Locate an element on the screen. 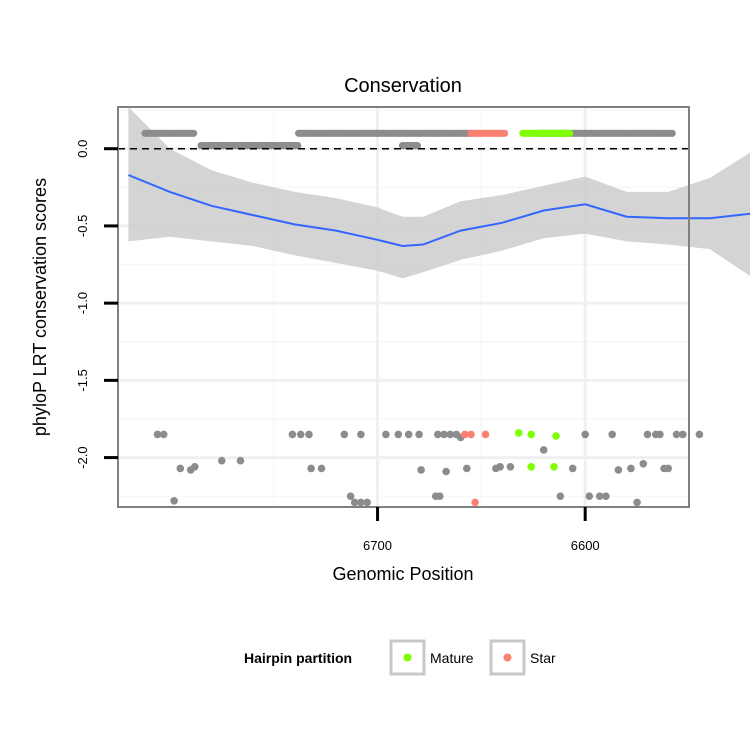 The width and height of the screenshot is (750, 750). x-tick-label: 6600 is located at coordinates (585, 545).